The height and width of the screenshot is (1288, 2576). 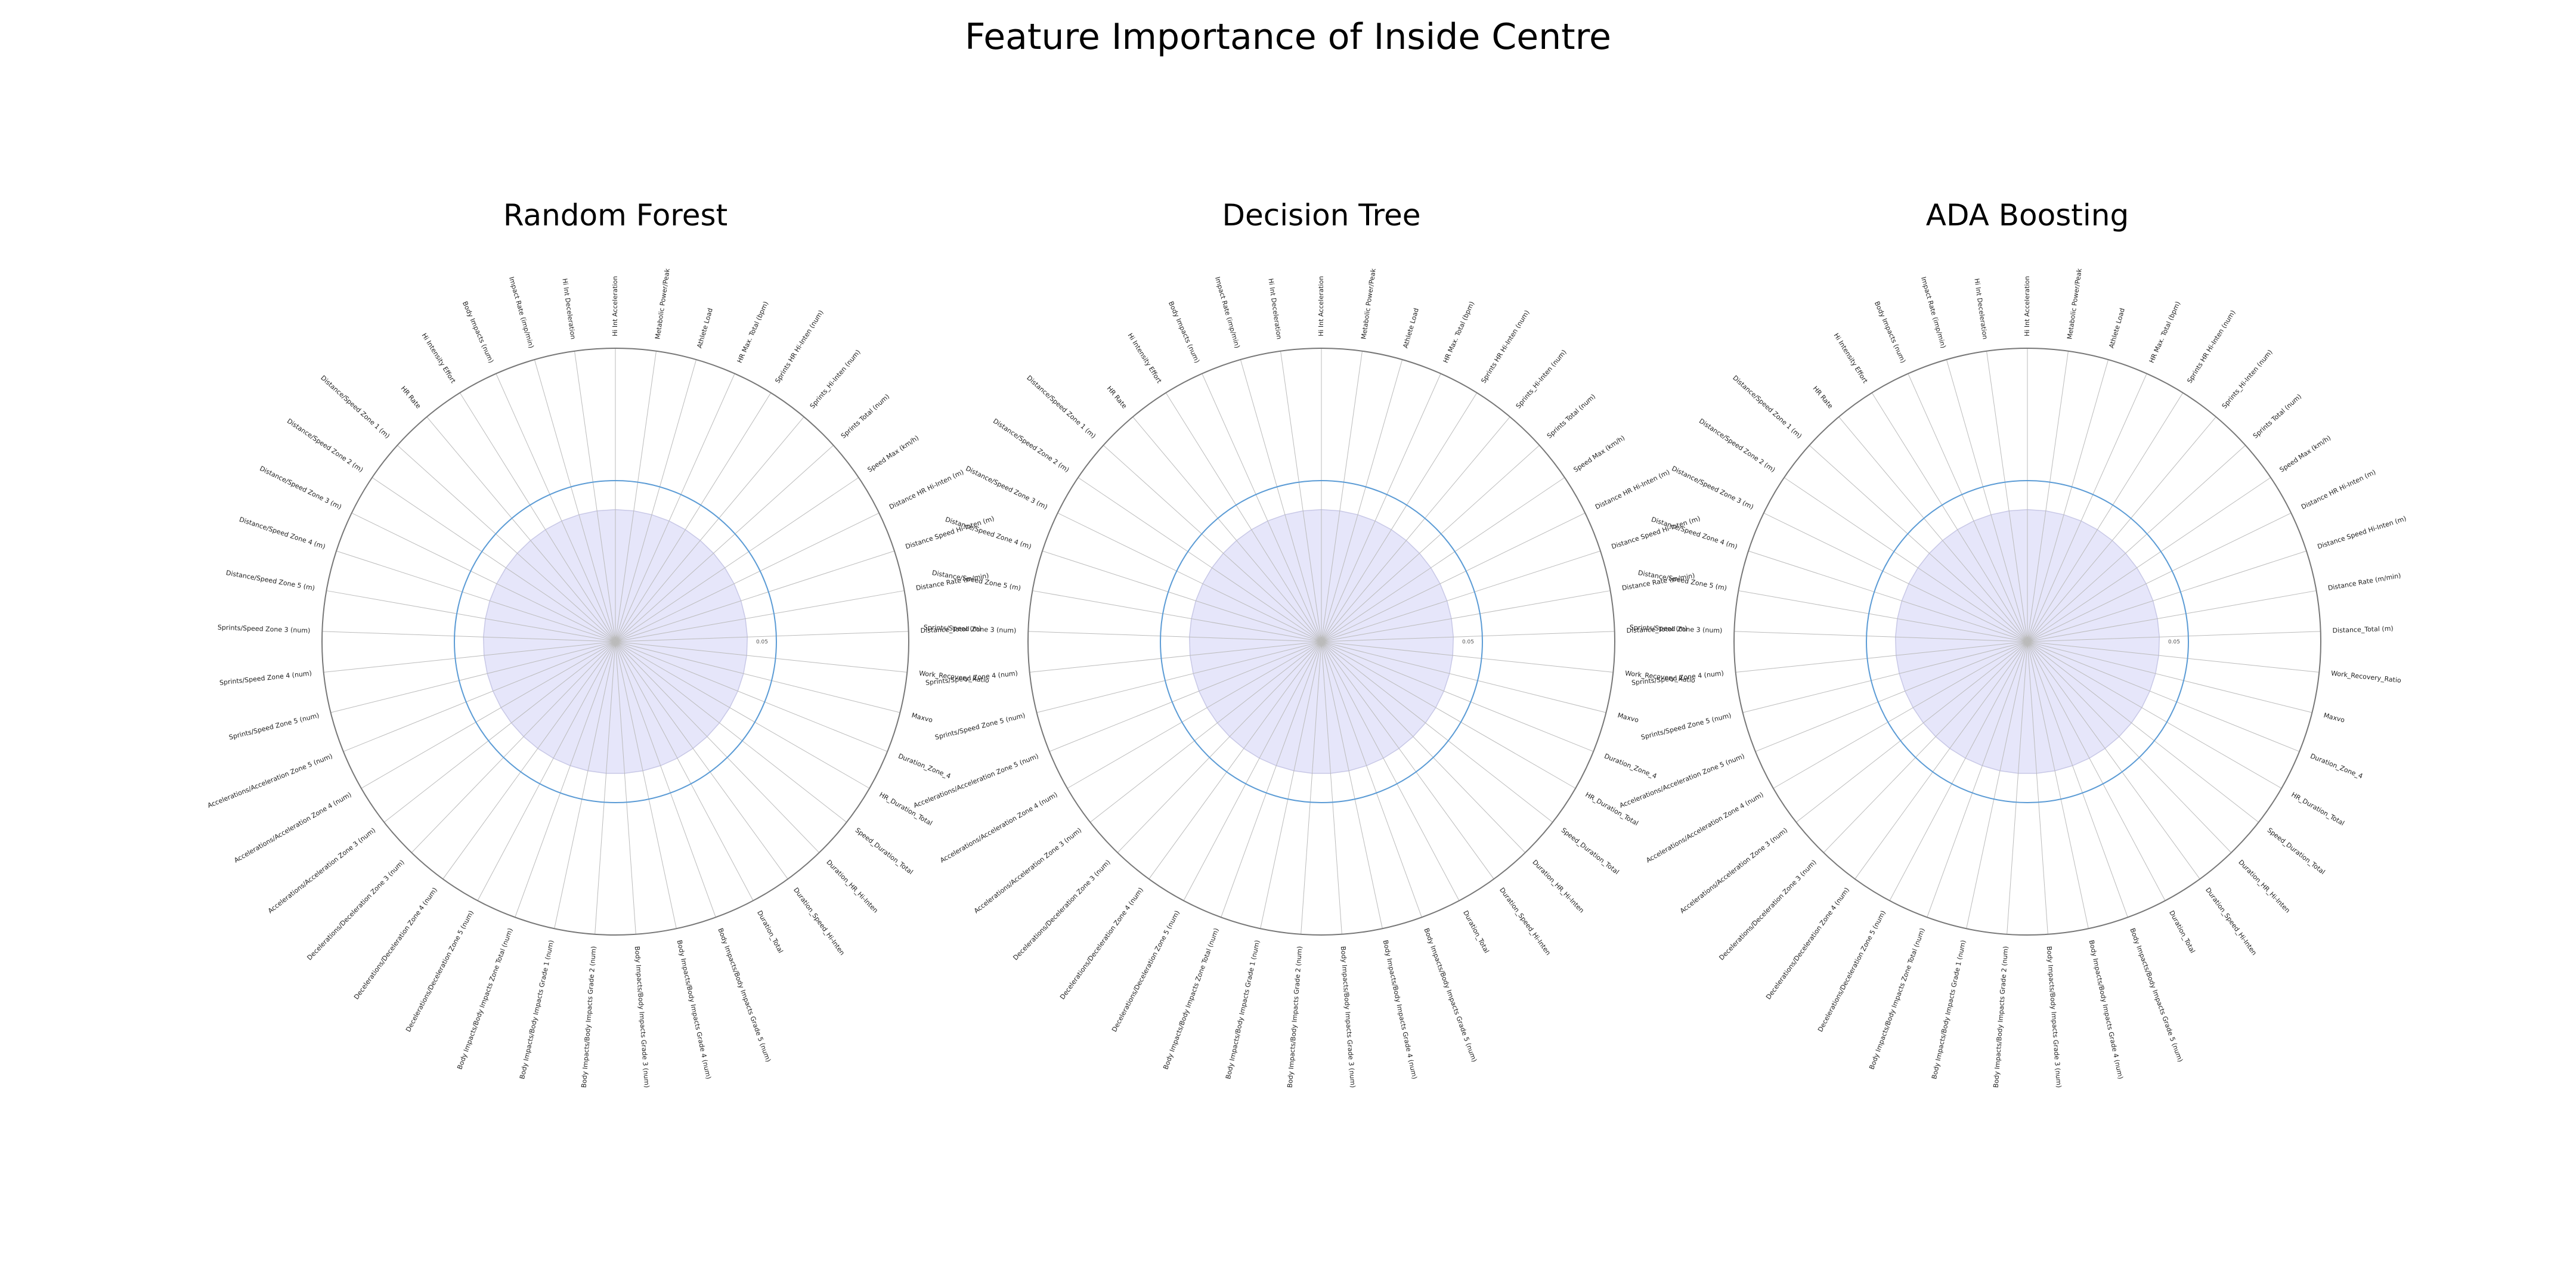 I want to click on outer-ring, so click(x=2027, y=642).